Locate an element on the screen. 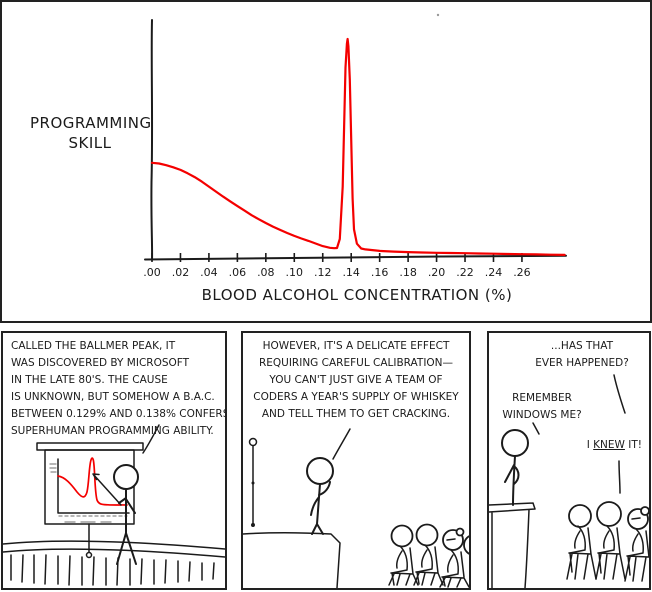 The image size is (652, 592). speech-audience-question: ...HAS THAT EVER HAPPENED? is located at coordinates (582, 355).